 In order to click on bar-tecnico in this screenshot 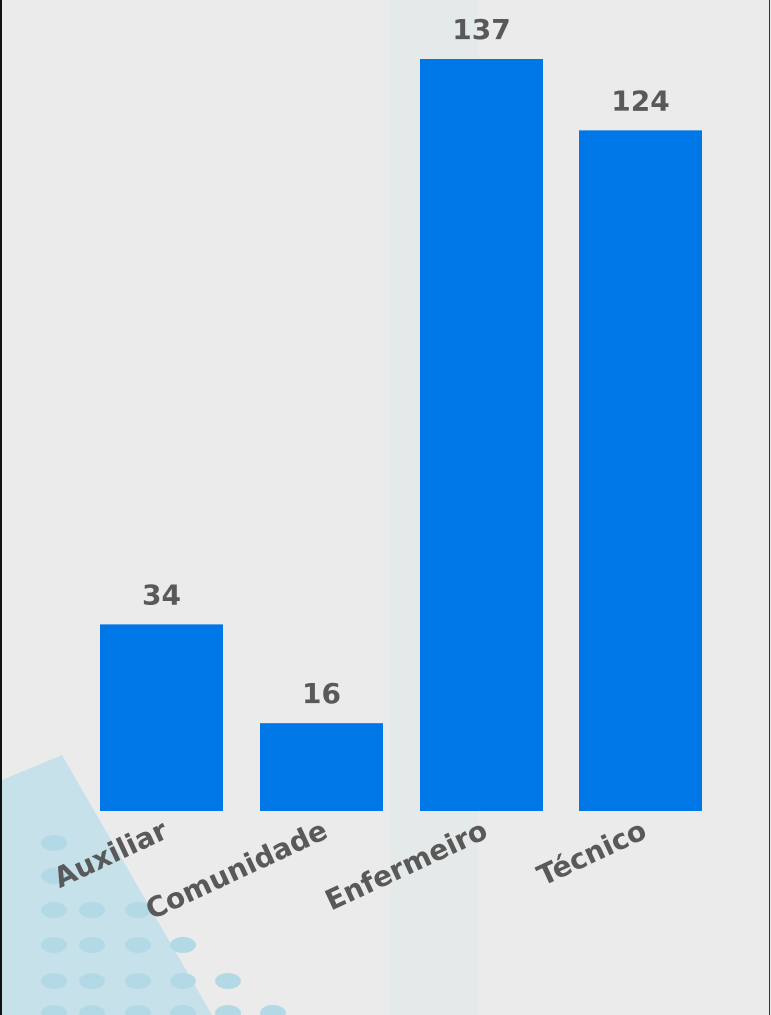, I will do `click(640, 470)`.